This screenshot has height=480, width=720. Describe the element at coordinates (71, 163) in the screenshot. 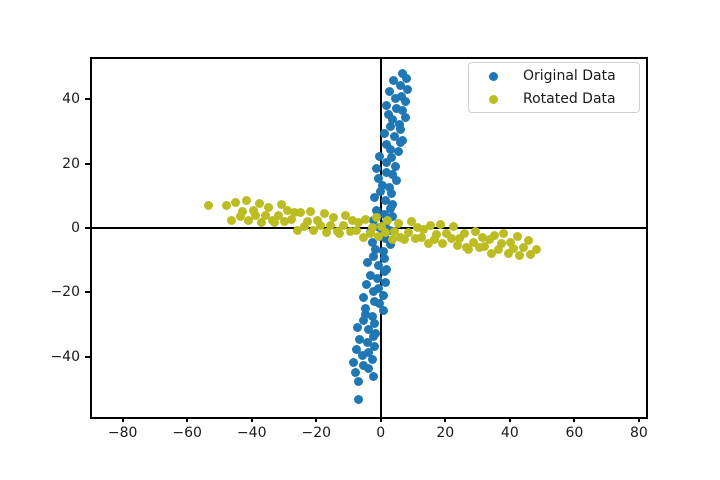

I see `y-axis-tick-label: 20` at that location.